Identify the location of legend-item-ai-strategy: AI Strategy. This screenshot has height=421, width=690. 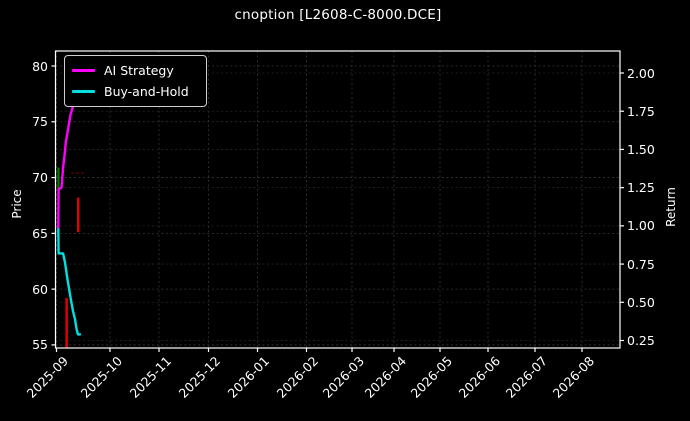
(135, 71).